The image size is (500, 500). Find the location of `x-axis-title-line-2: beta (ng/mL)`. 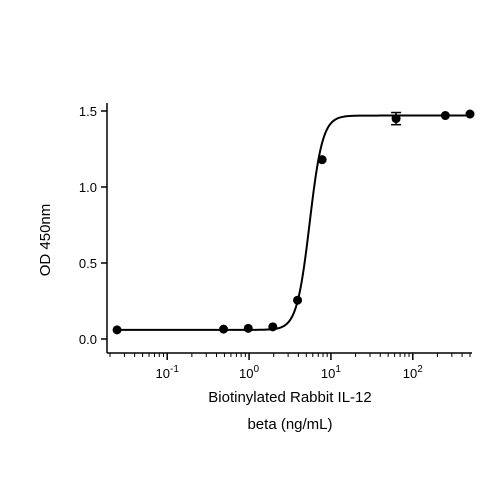

x-axis-title-line-2: beta (ng/mL) is located at coordinates (289, 424).